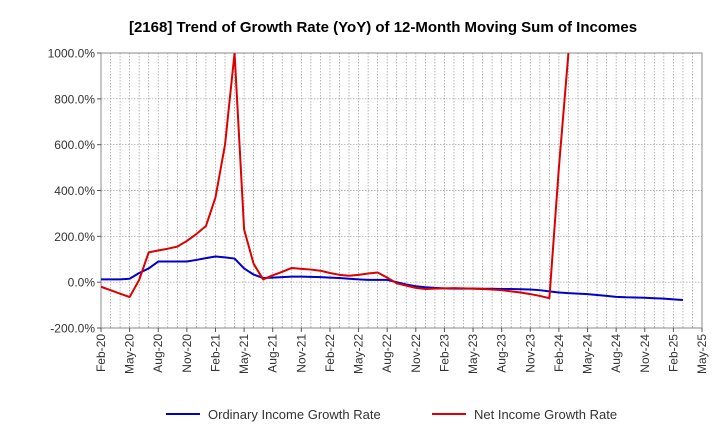 This screenshot has height=445, width=720. I want to click on x-tick-label: May-24, so click(588, 354).